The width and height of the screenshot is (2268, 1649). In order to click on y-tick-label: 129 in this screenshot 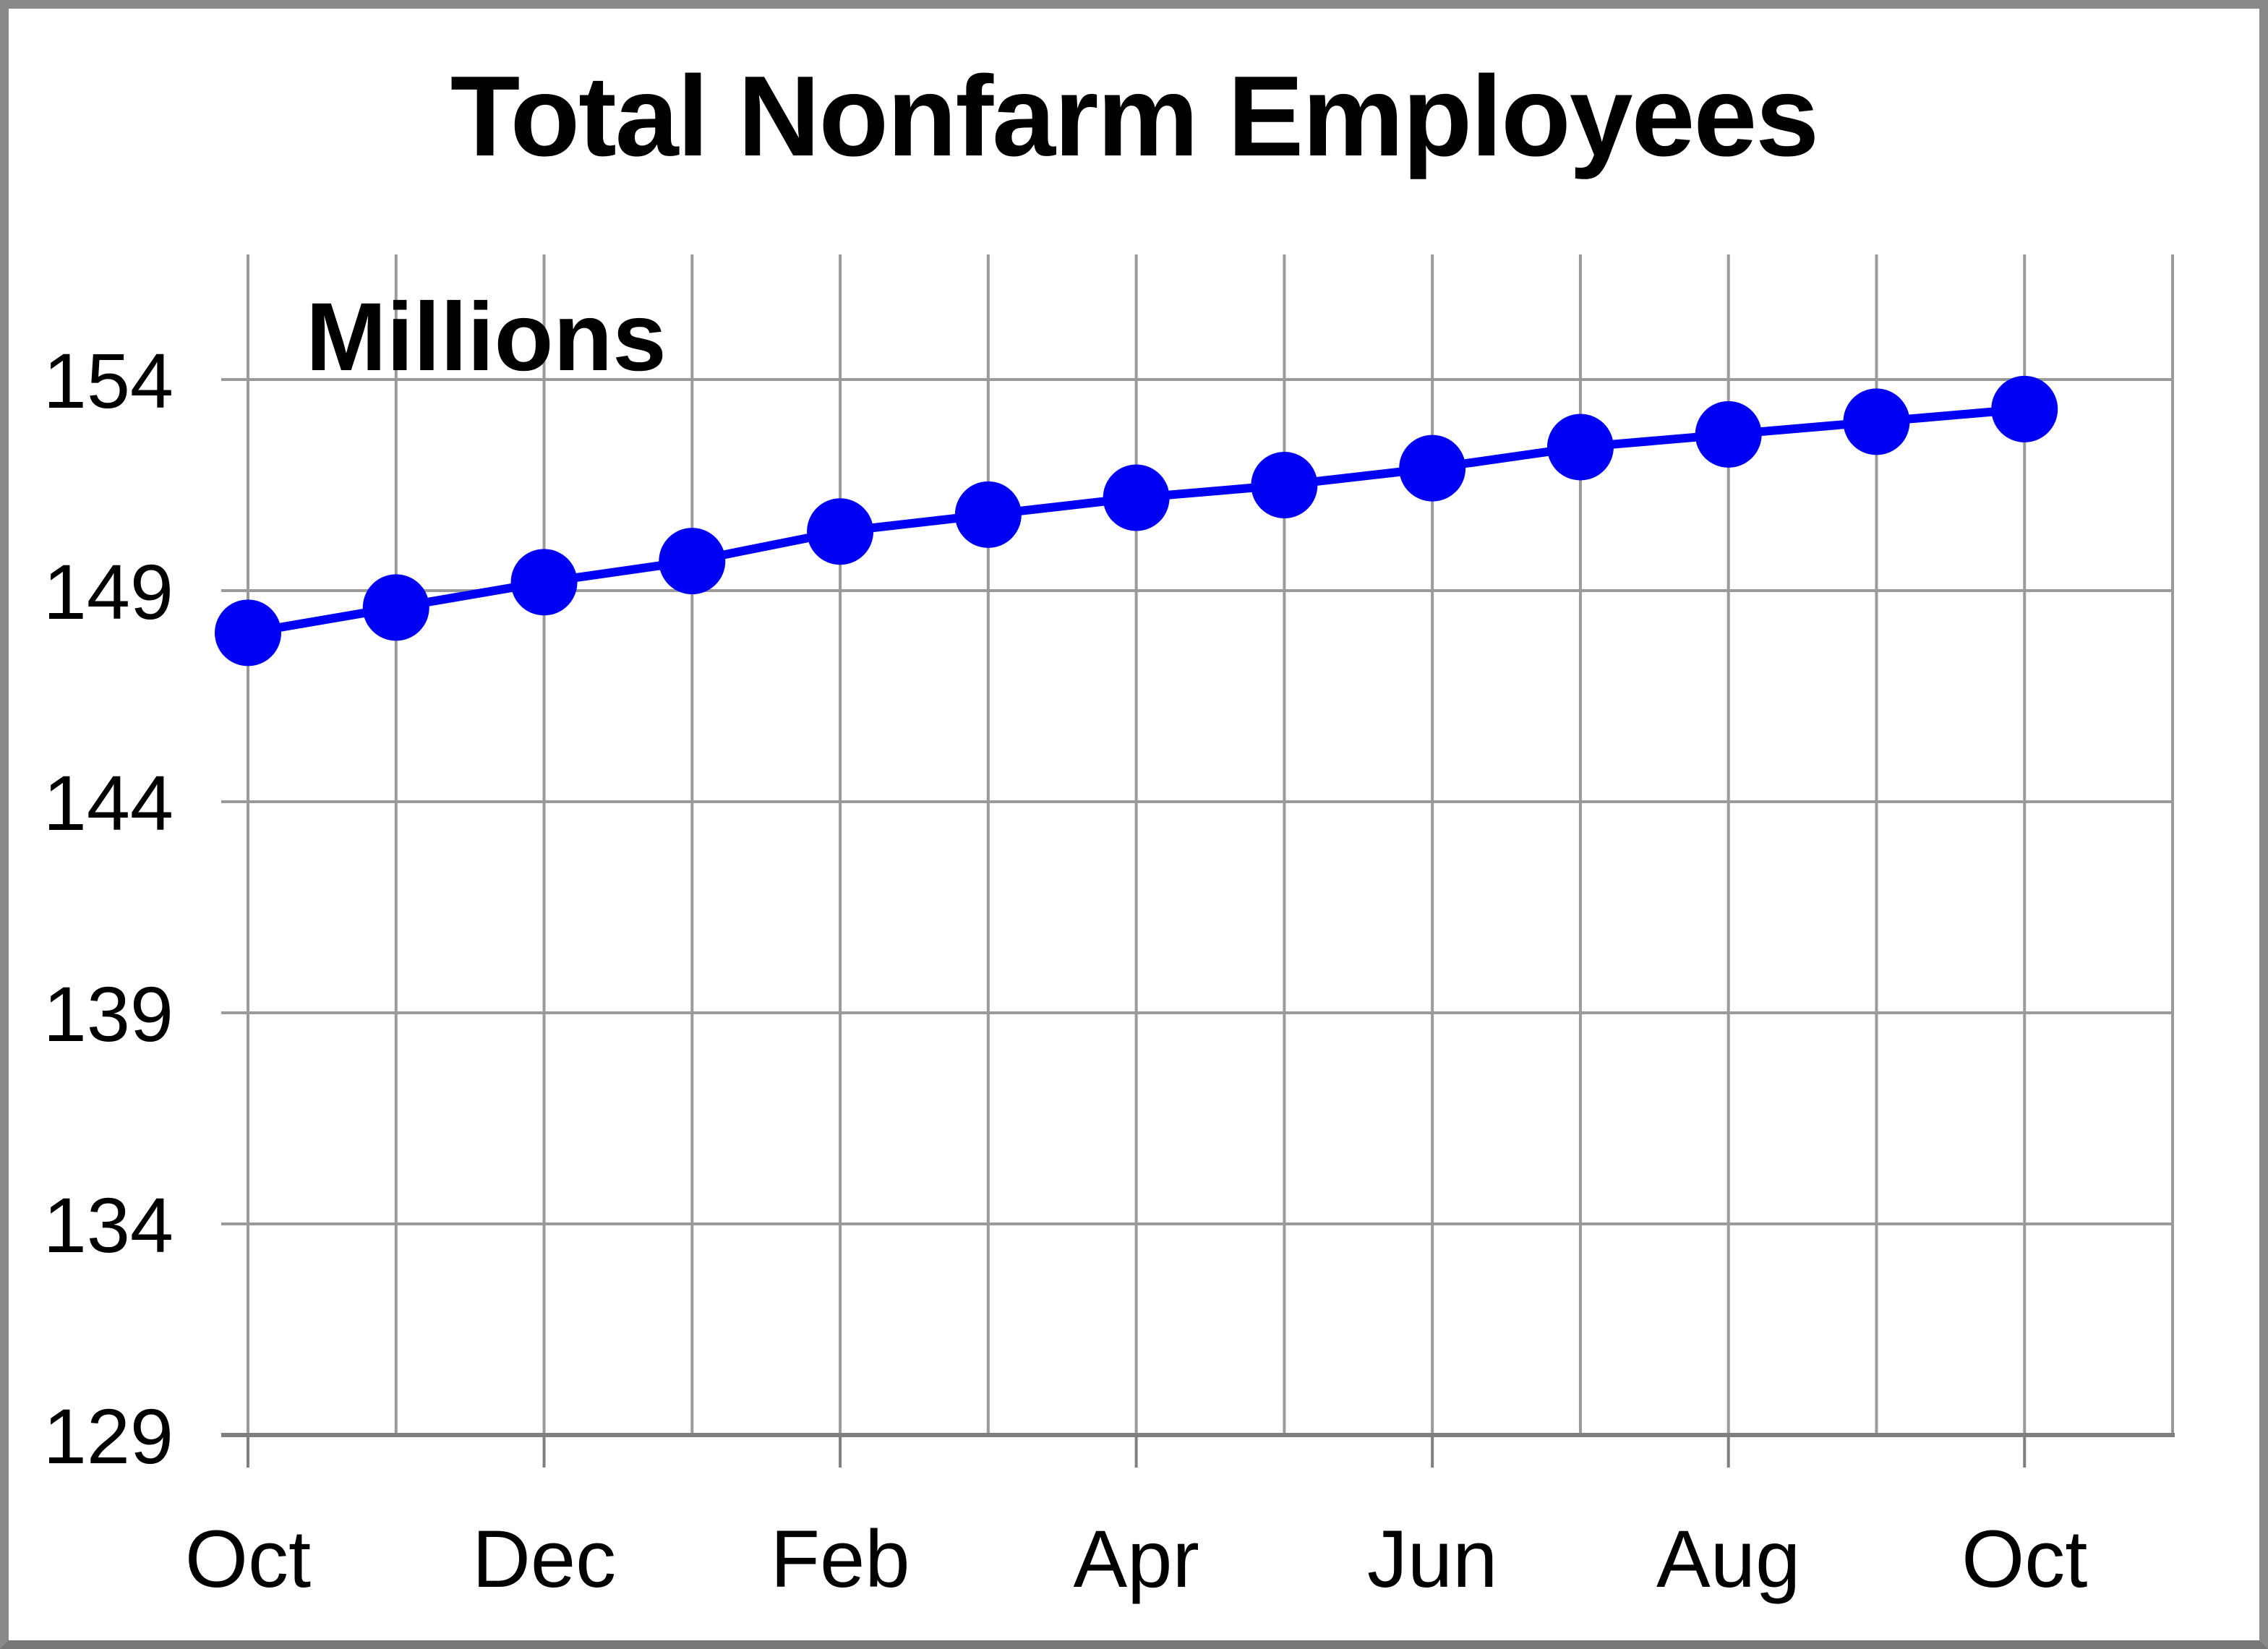, I will do `click(109, 1436)`.